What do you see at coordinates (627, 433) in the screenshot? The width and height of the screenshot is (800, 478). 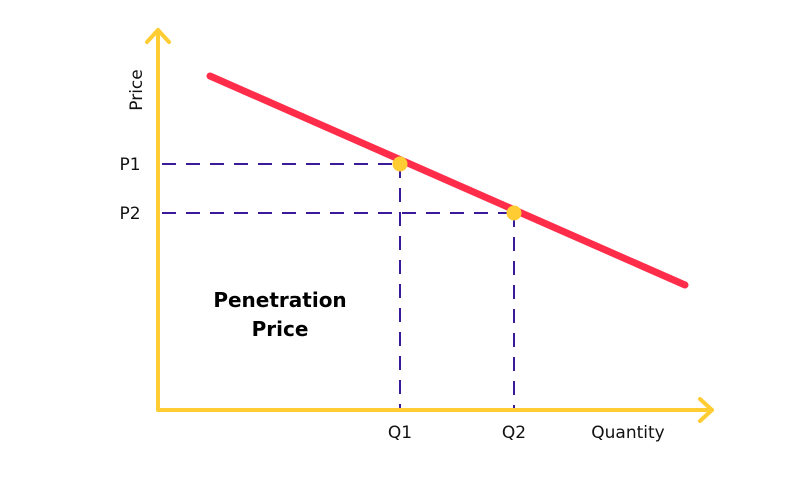 I see `x-axis-label: Quantity` at bounding box center [627, 433].